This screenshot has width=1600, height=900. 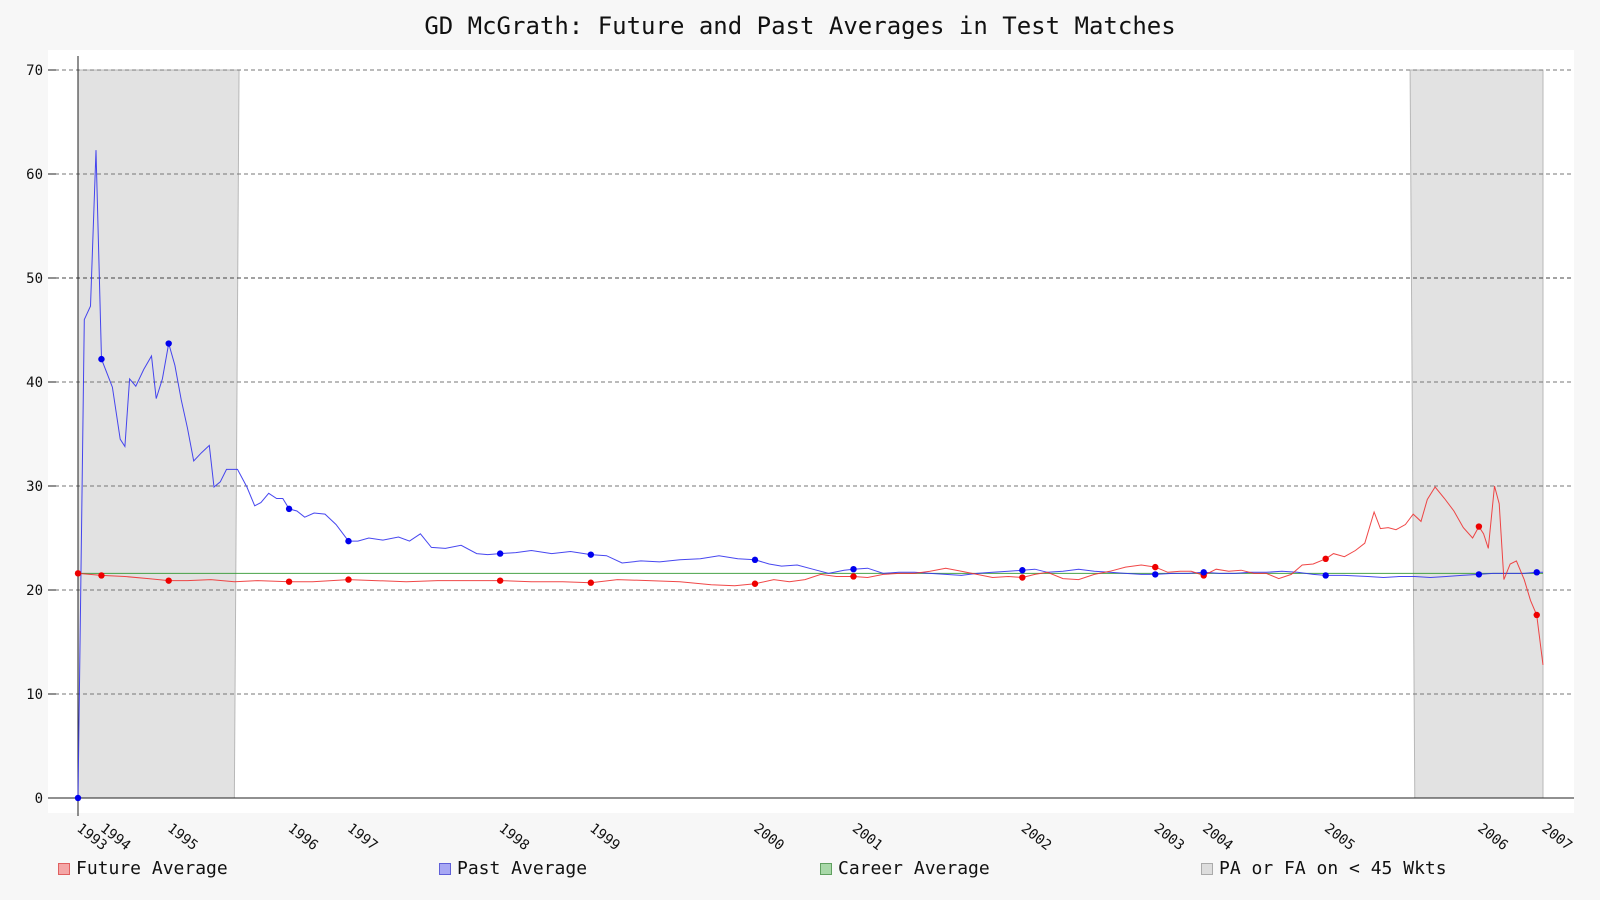 I want to click on legend-swatch-future, so click(x=64, y=868).